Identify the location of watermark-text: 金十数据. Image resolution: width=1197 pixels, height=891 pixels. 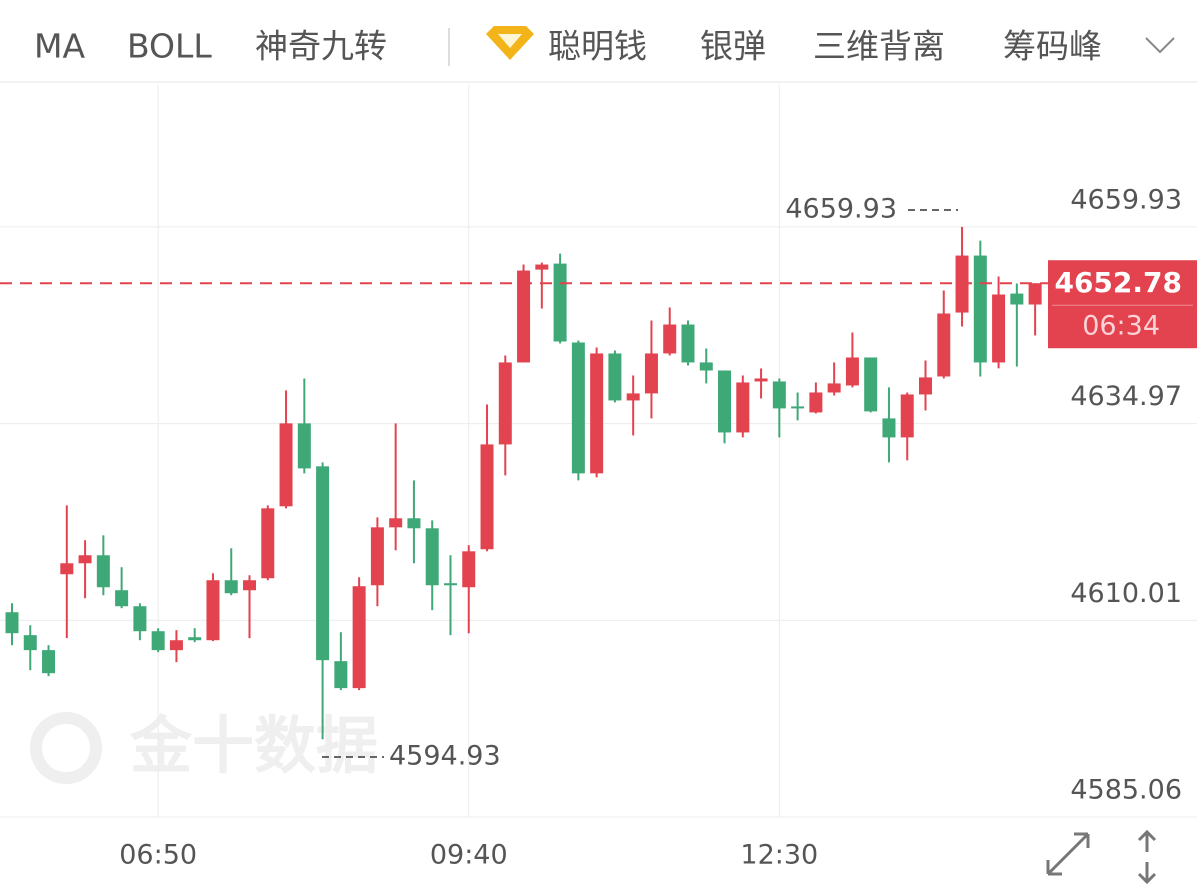
(253, 745).